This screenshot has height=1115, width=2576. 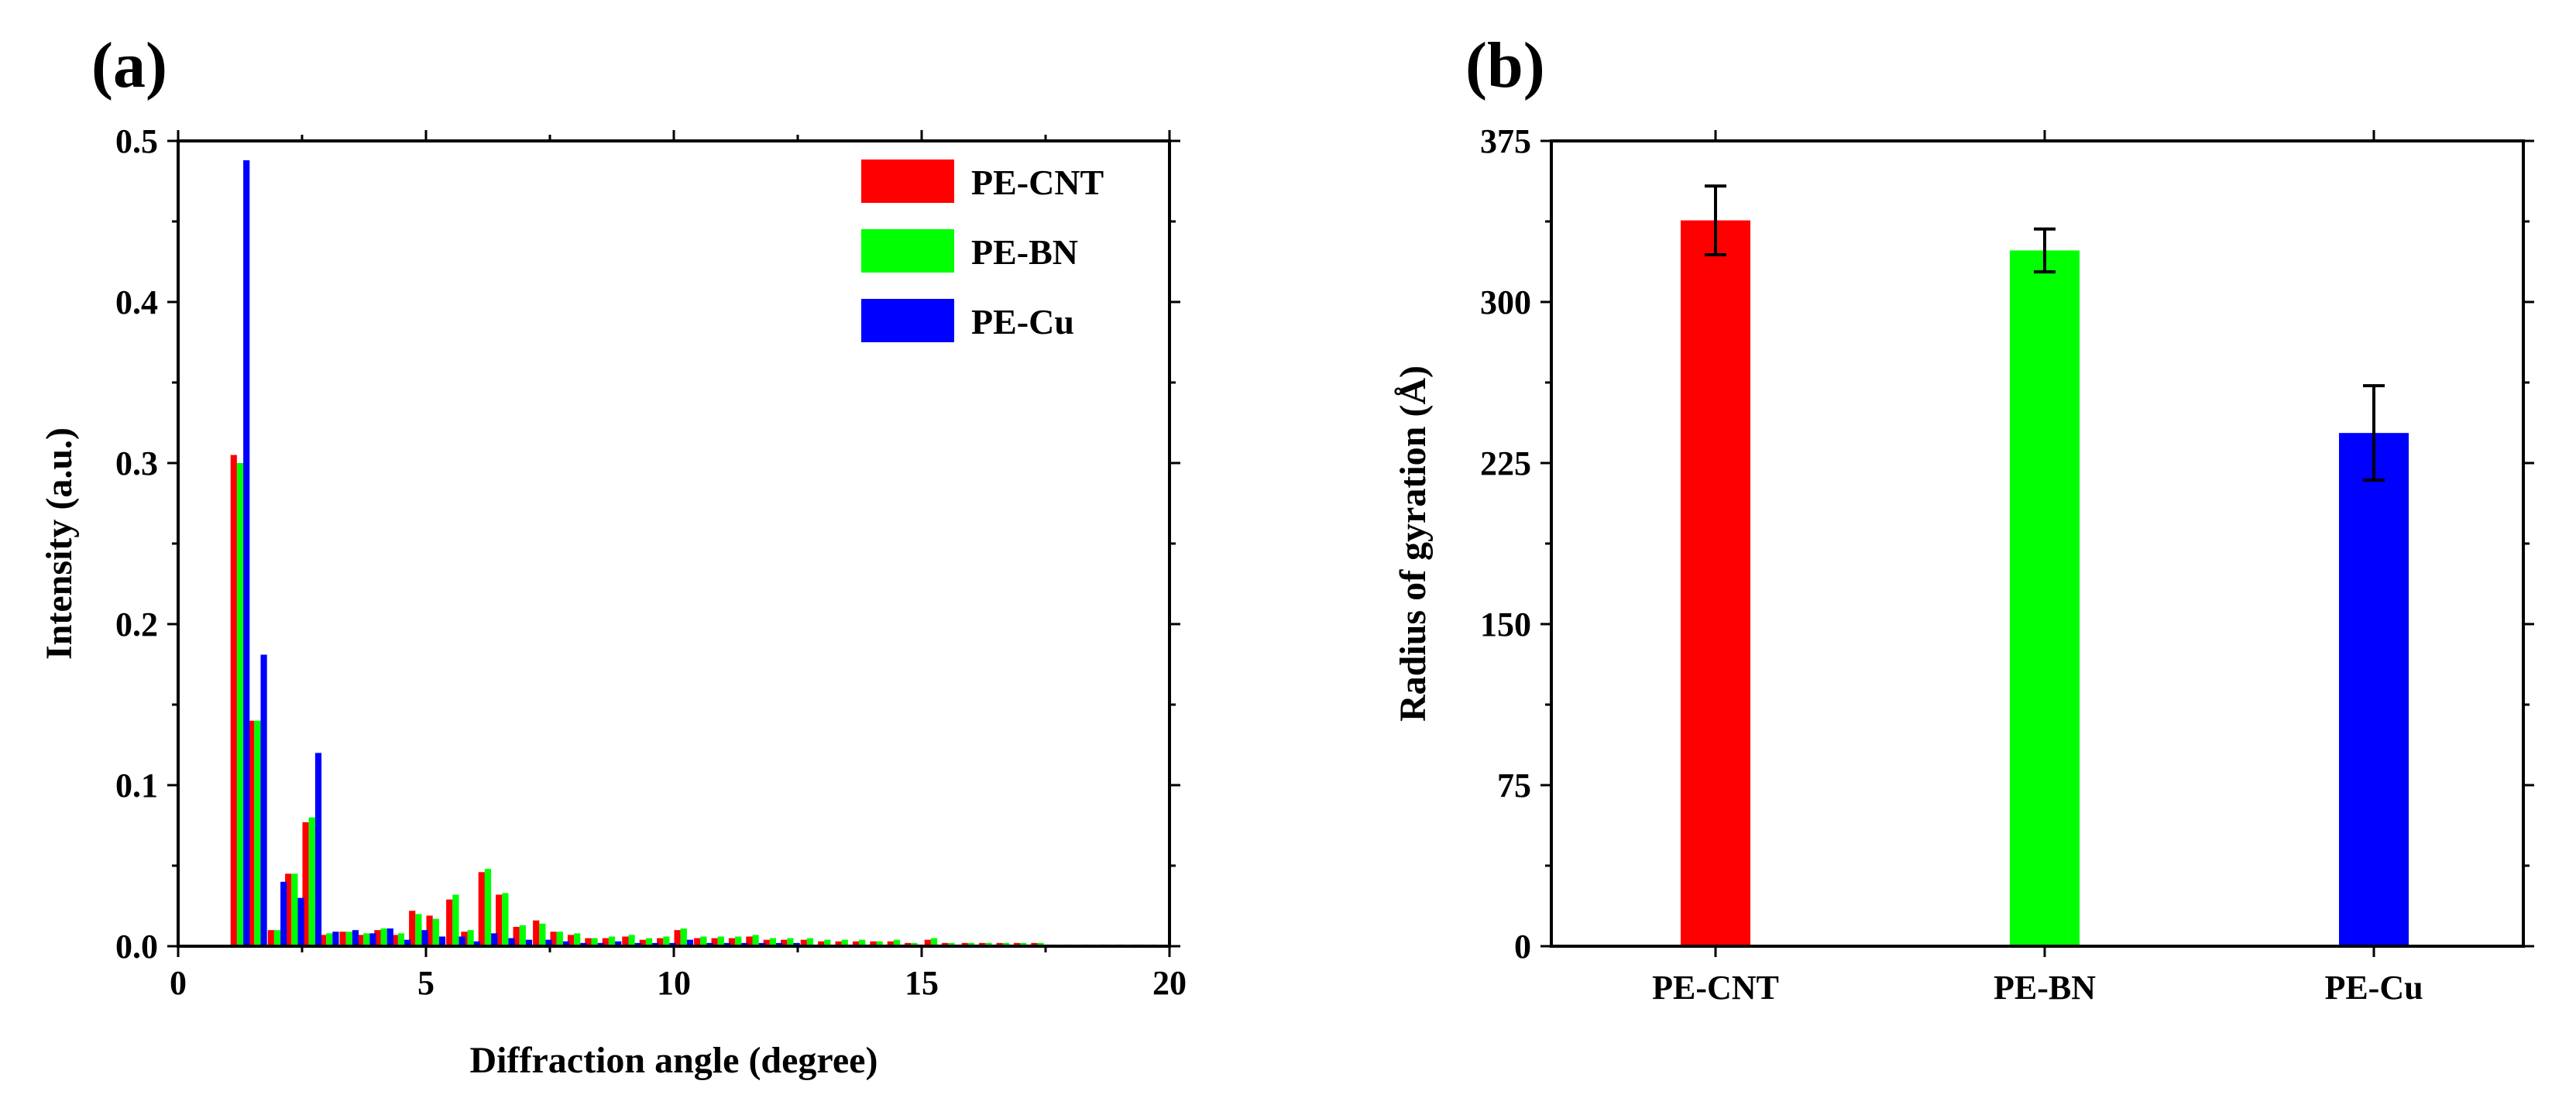 I want to click on x-tick-label: 10, so click(x=674, y=983).